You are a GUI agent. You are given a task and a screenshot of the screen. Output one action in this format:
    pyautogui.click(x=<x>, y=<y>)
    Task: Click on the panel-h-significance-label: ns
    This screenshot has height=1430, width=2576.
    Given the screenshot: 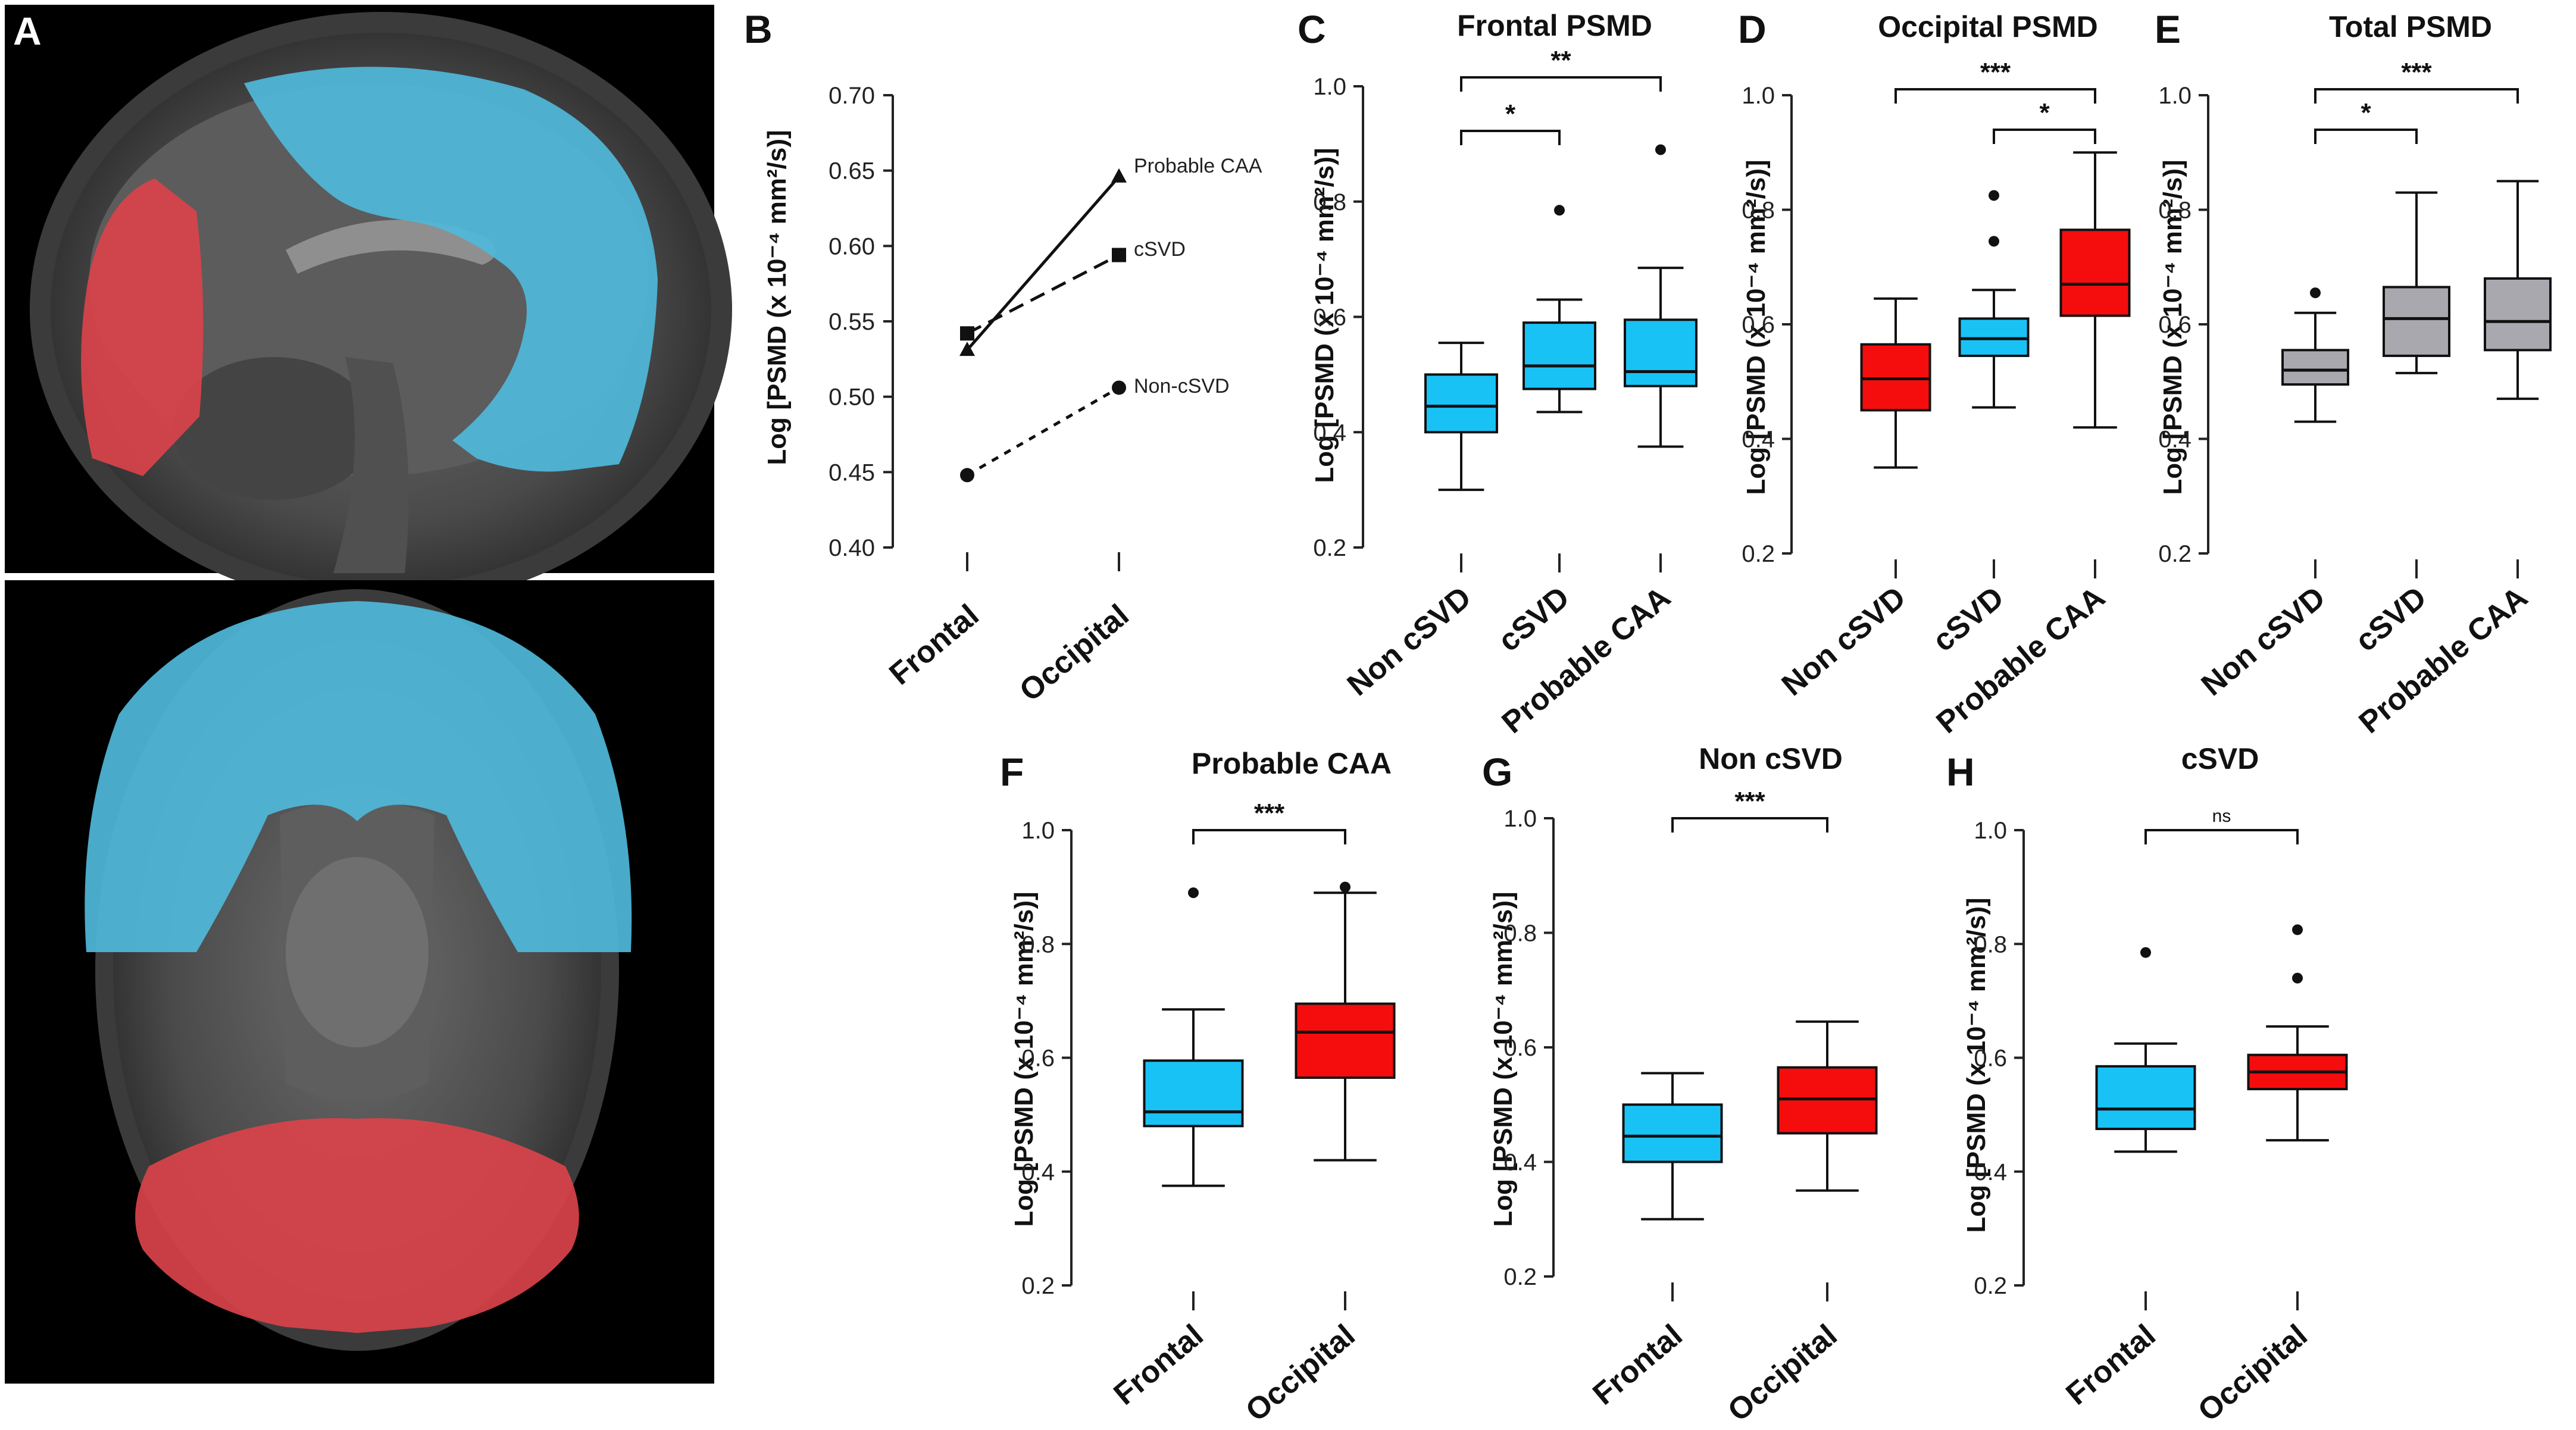 What is the action you would take?
    pyautogui.click(x=2221, y=816)
    